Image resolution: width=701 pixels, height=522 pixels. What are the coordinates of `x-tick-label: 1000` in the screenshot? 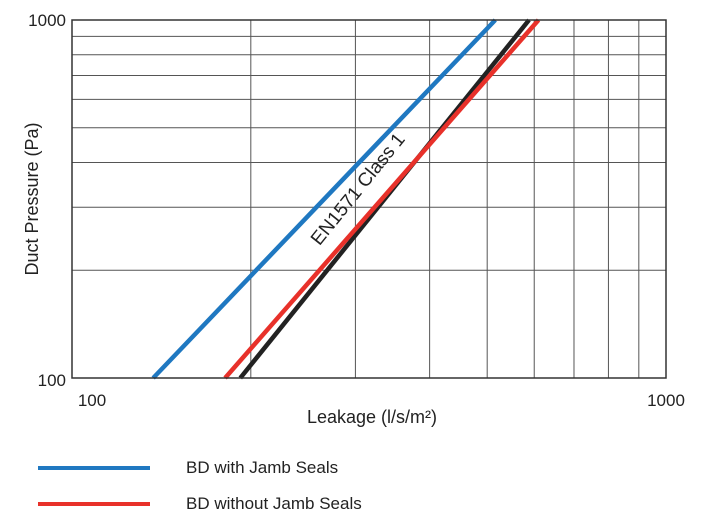 It's located at (666, 400).